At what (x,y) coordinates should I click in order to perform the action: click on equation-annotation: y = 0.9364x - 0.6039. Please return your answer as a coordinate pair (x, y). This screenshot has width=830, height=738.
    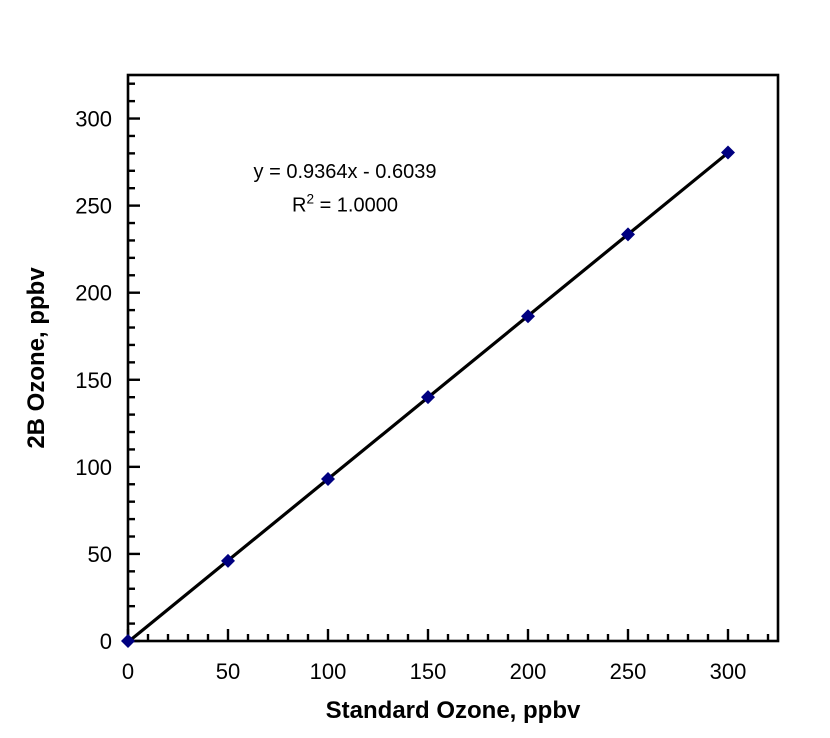
    Looking at the image, I should click on (345, 172).